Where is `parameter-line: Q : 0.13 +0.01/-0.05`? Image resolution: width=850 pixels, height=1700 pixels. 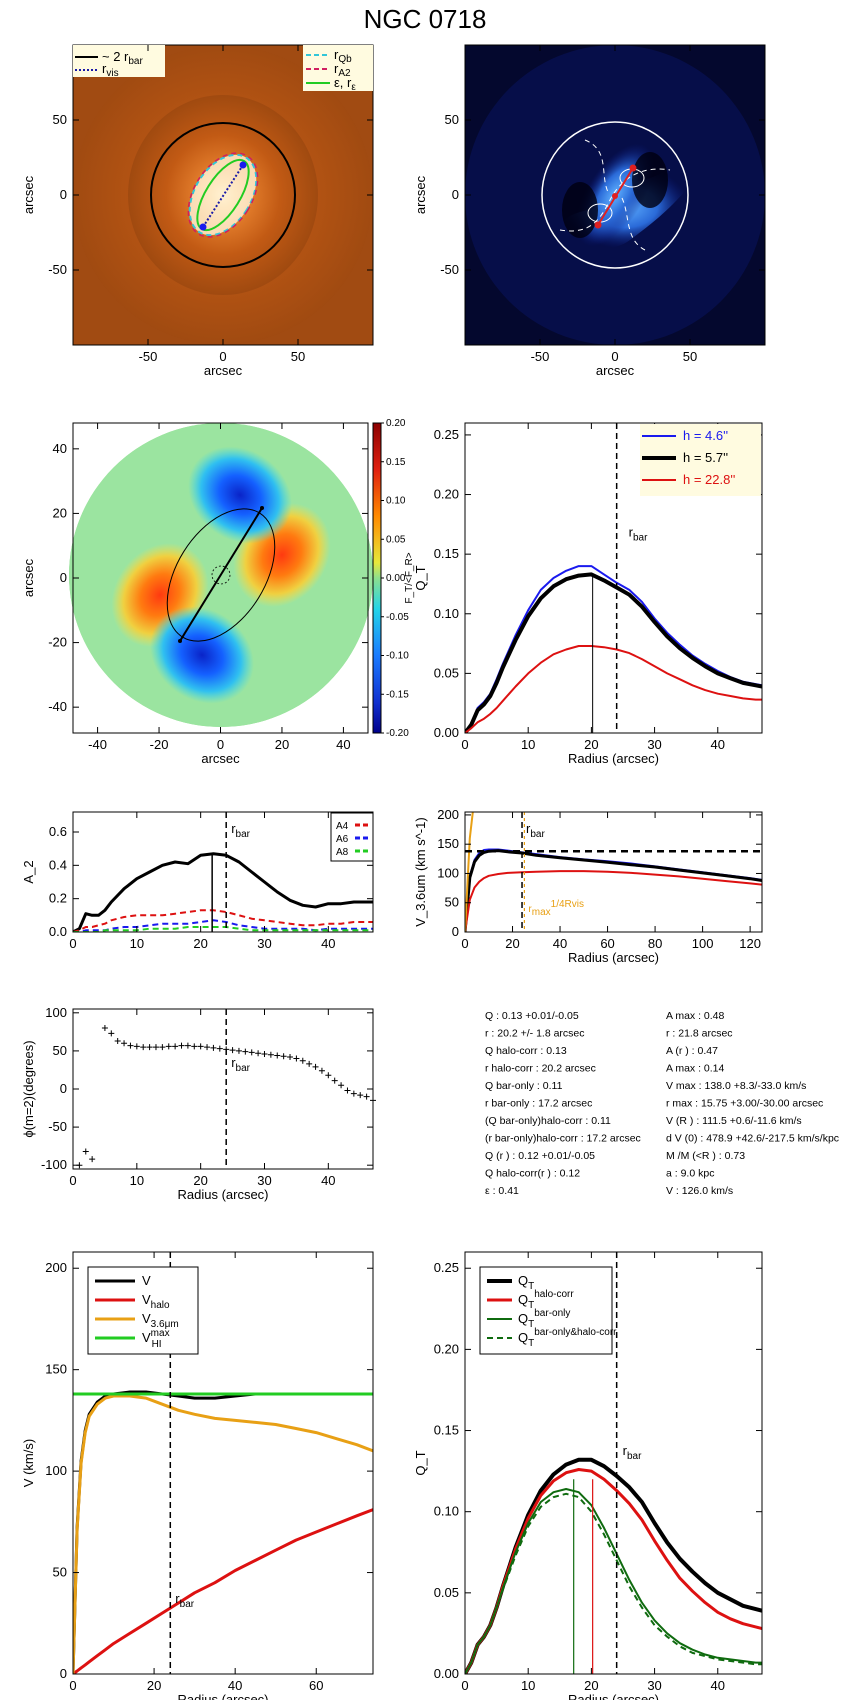
parameter-line: Q : 0.13 +0.01/-0.05 is located at coordinates (532, 1016).